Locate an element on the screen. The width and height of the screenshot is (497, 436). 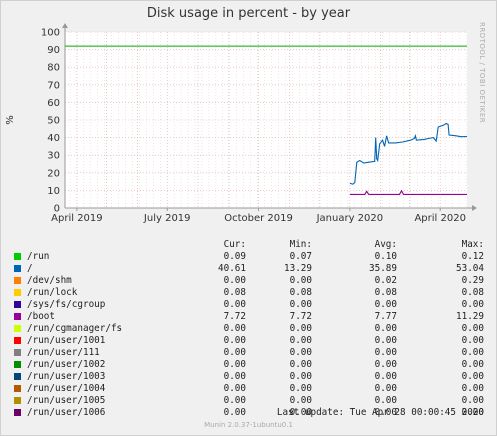
legend-series-name: /run/user/1004 is located at coordinates (66, 388).